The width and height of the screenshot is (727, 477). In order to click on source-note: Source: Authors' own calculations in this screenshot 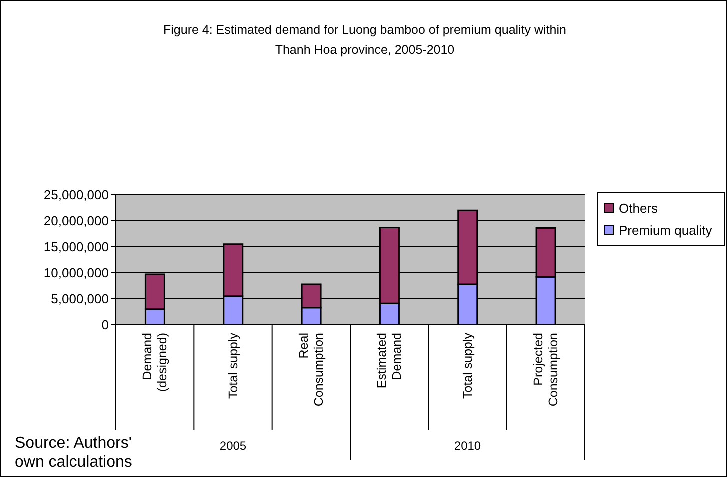, I will do `click(74, 453)`.